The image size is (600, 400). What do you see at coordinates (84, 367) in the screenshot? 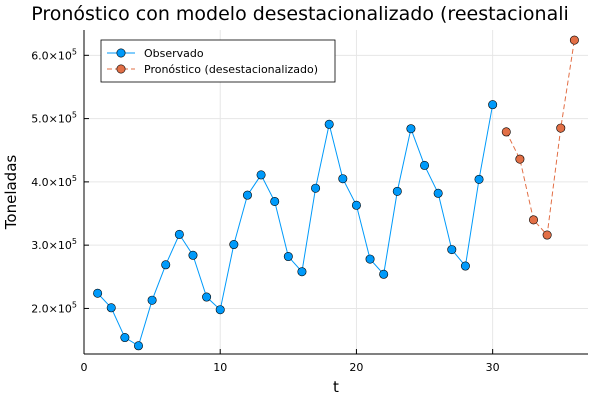
I see `x-tick-label: 0` at bounding box center [84, 367].